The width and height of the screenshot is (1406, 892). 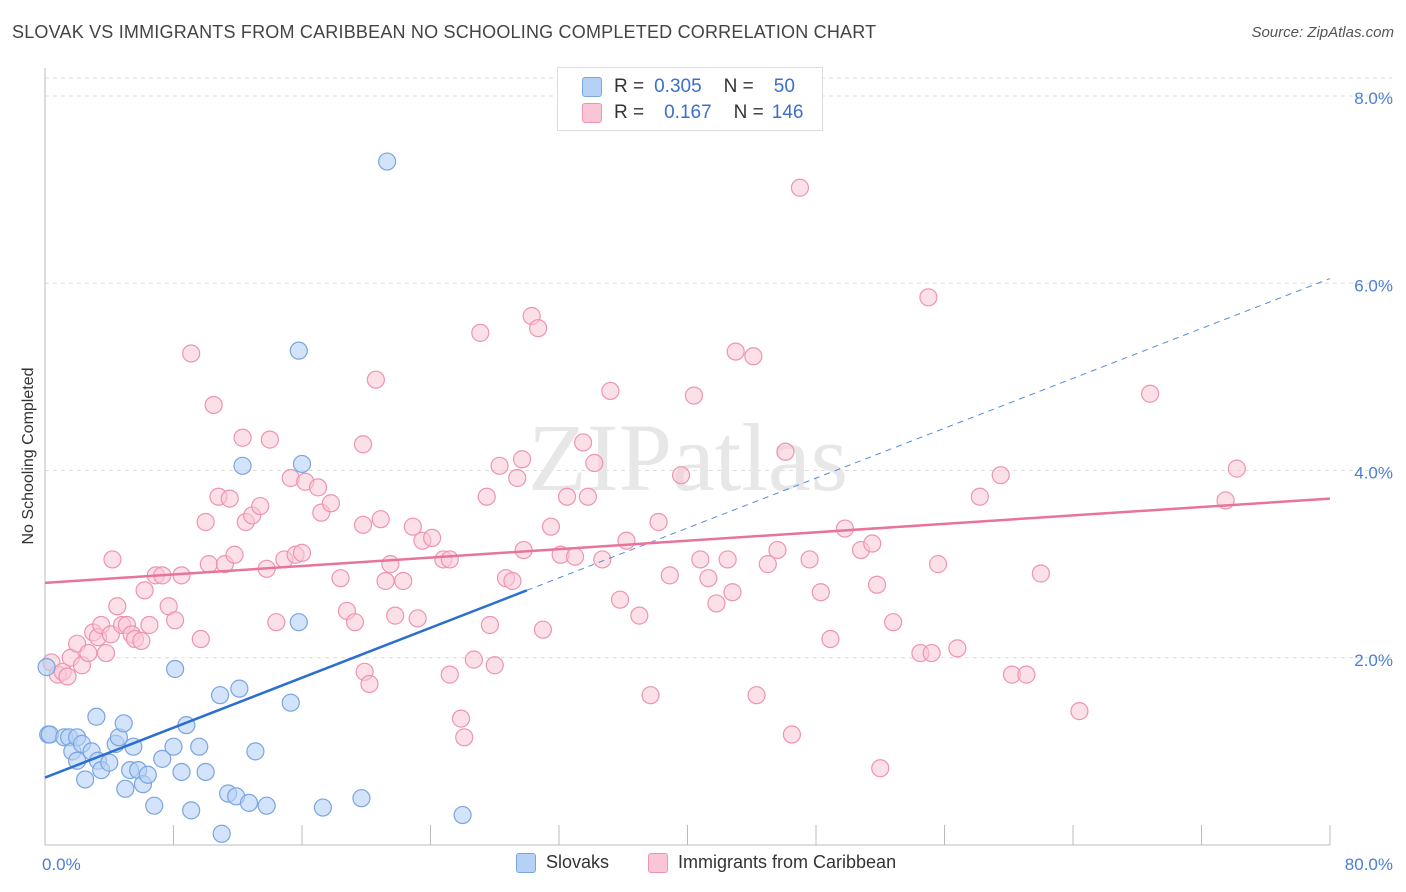 I want to click on y-tick-label: 6.0%, so click(x=1373, y=285).